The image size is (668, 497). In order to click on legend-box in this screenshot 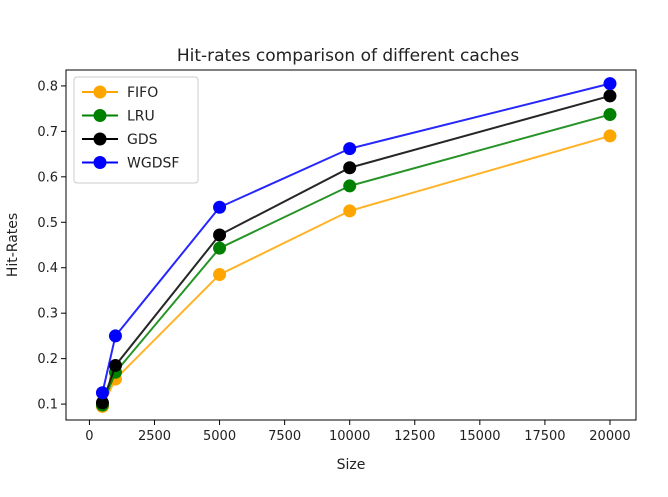, I will do `click(136, 130)`.